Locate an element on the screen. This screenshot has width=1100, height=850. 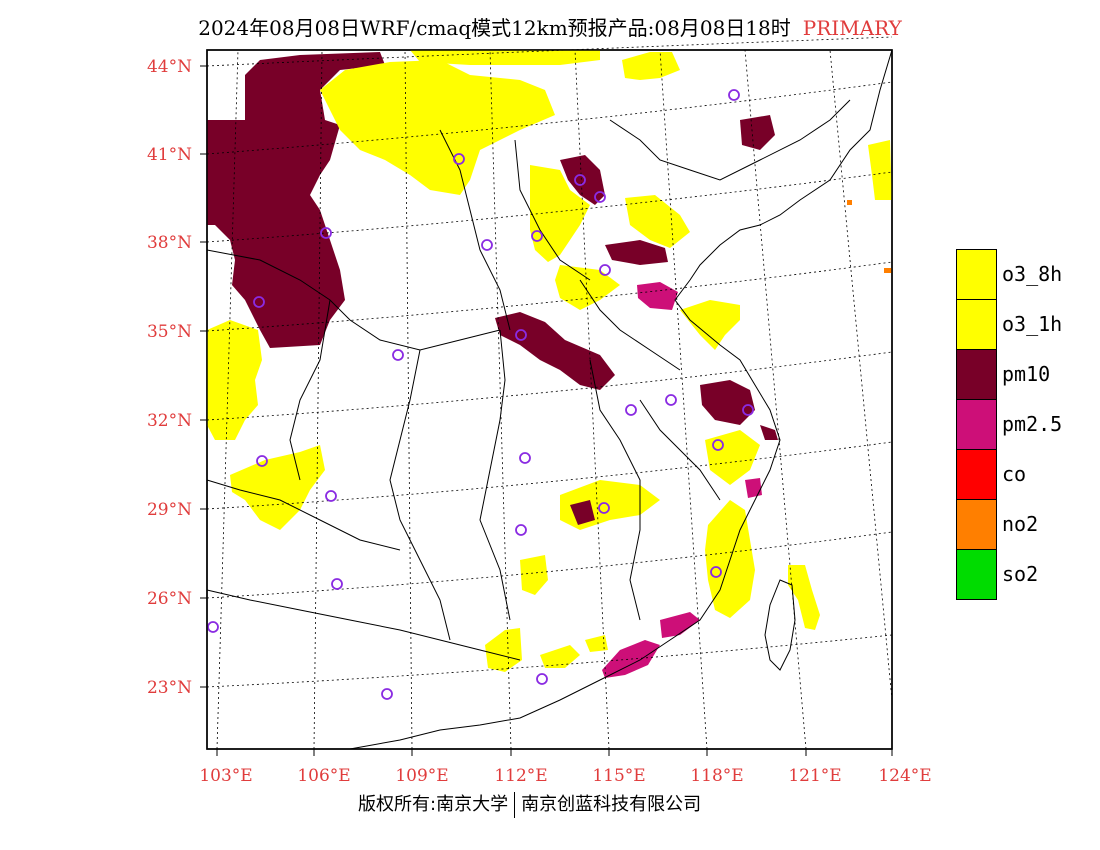
lat-label-35: 35°N is located at coordinates (169, 332).